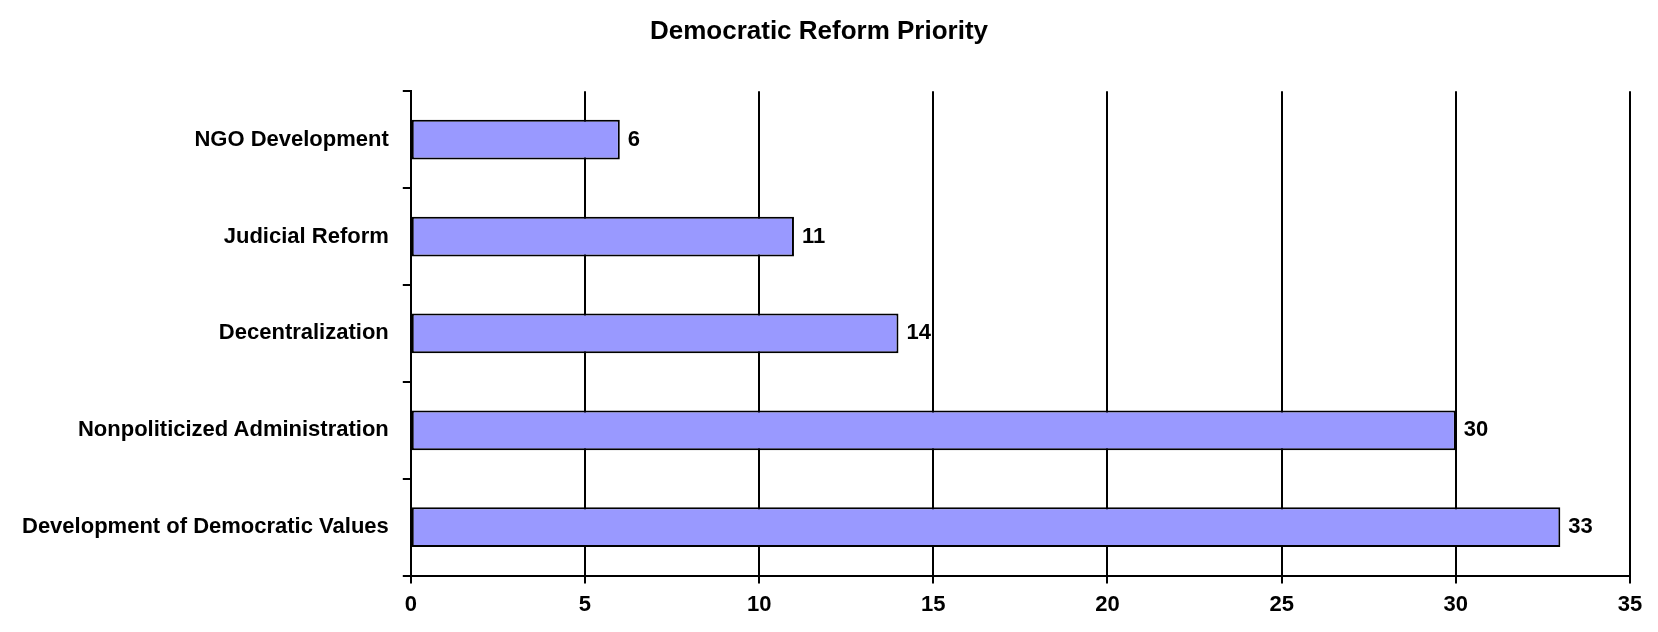  Describe the element at coordinates (1476, 429) in the screenshot. I see `data-label: 30` at that location.